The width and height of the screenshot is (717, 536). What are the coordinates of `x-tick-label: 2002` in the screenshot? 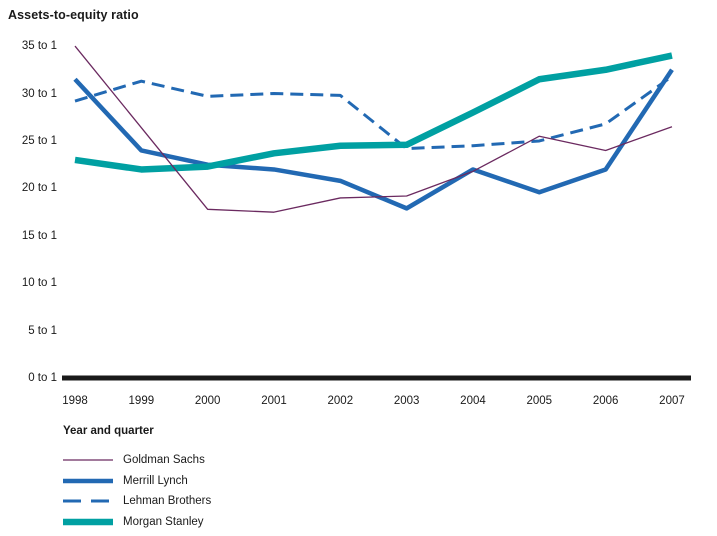 It's located at (340, 401).